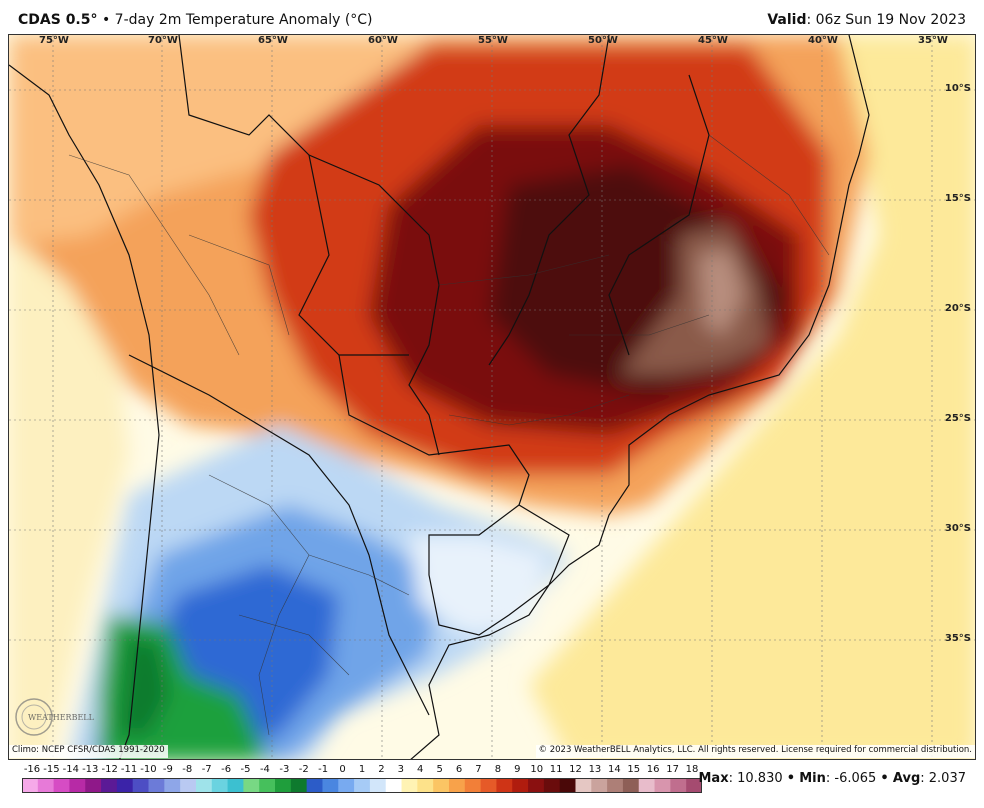 This screenshot has width=984, height=808. I want to click on climo-note: Climo: NCEP CFSR/CDAS 1991-2020, so click(88, 751).